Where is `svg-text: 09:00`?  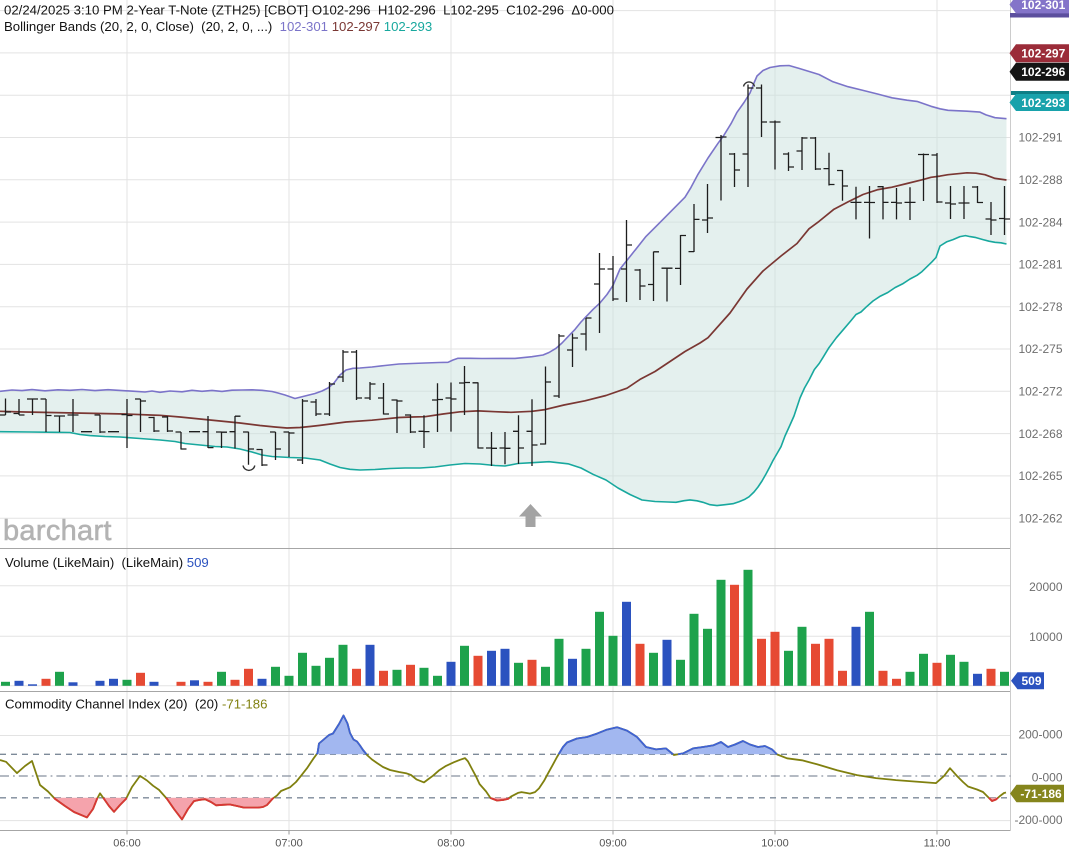
svg-text: 09:00 is located at coordinates (613, 844).